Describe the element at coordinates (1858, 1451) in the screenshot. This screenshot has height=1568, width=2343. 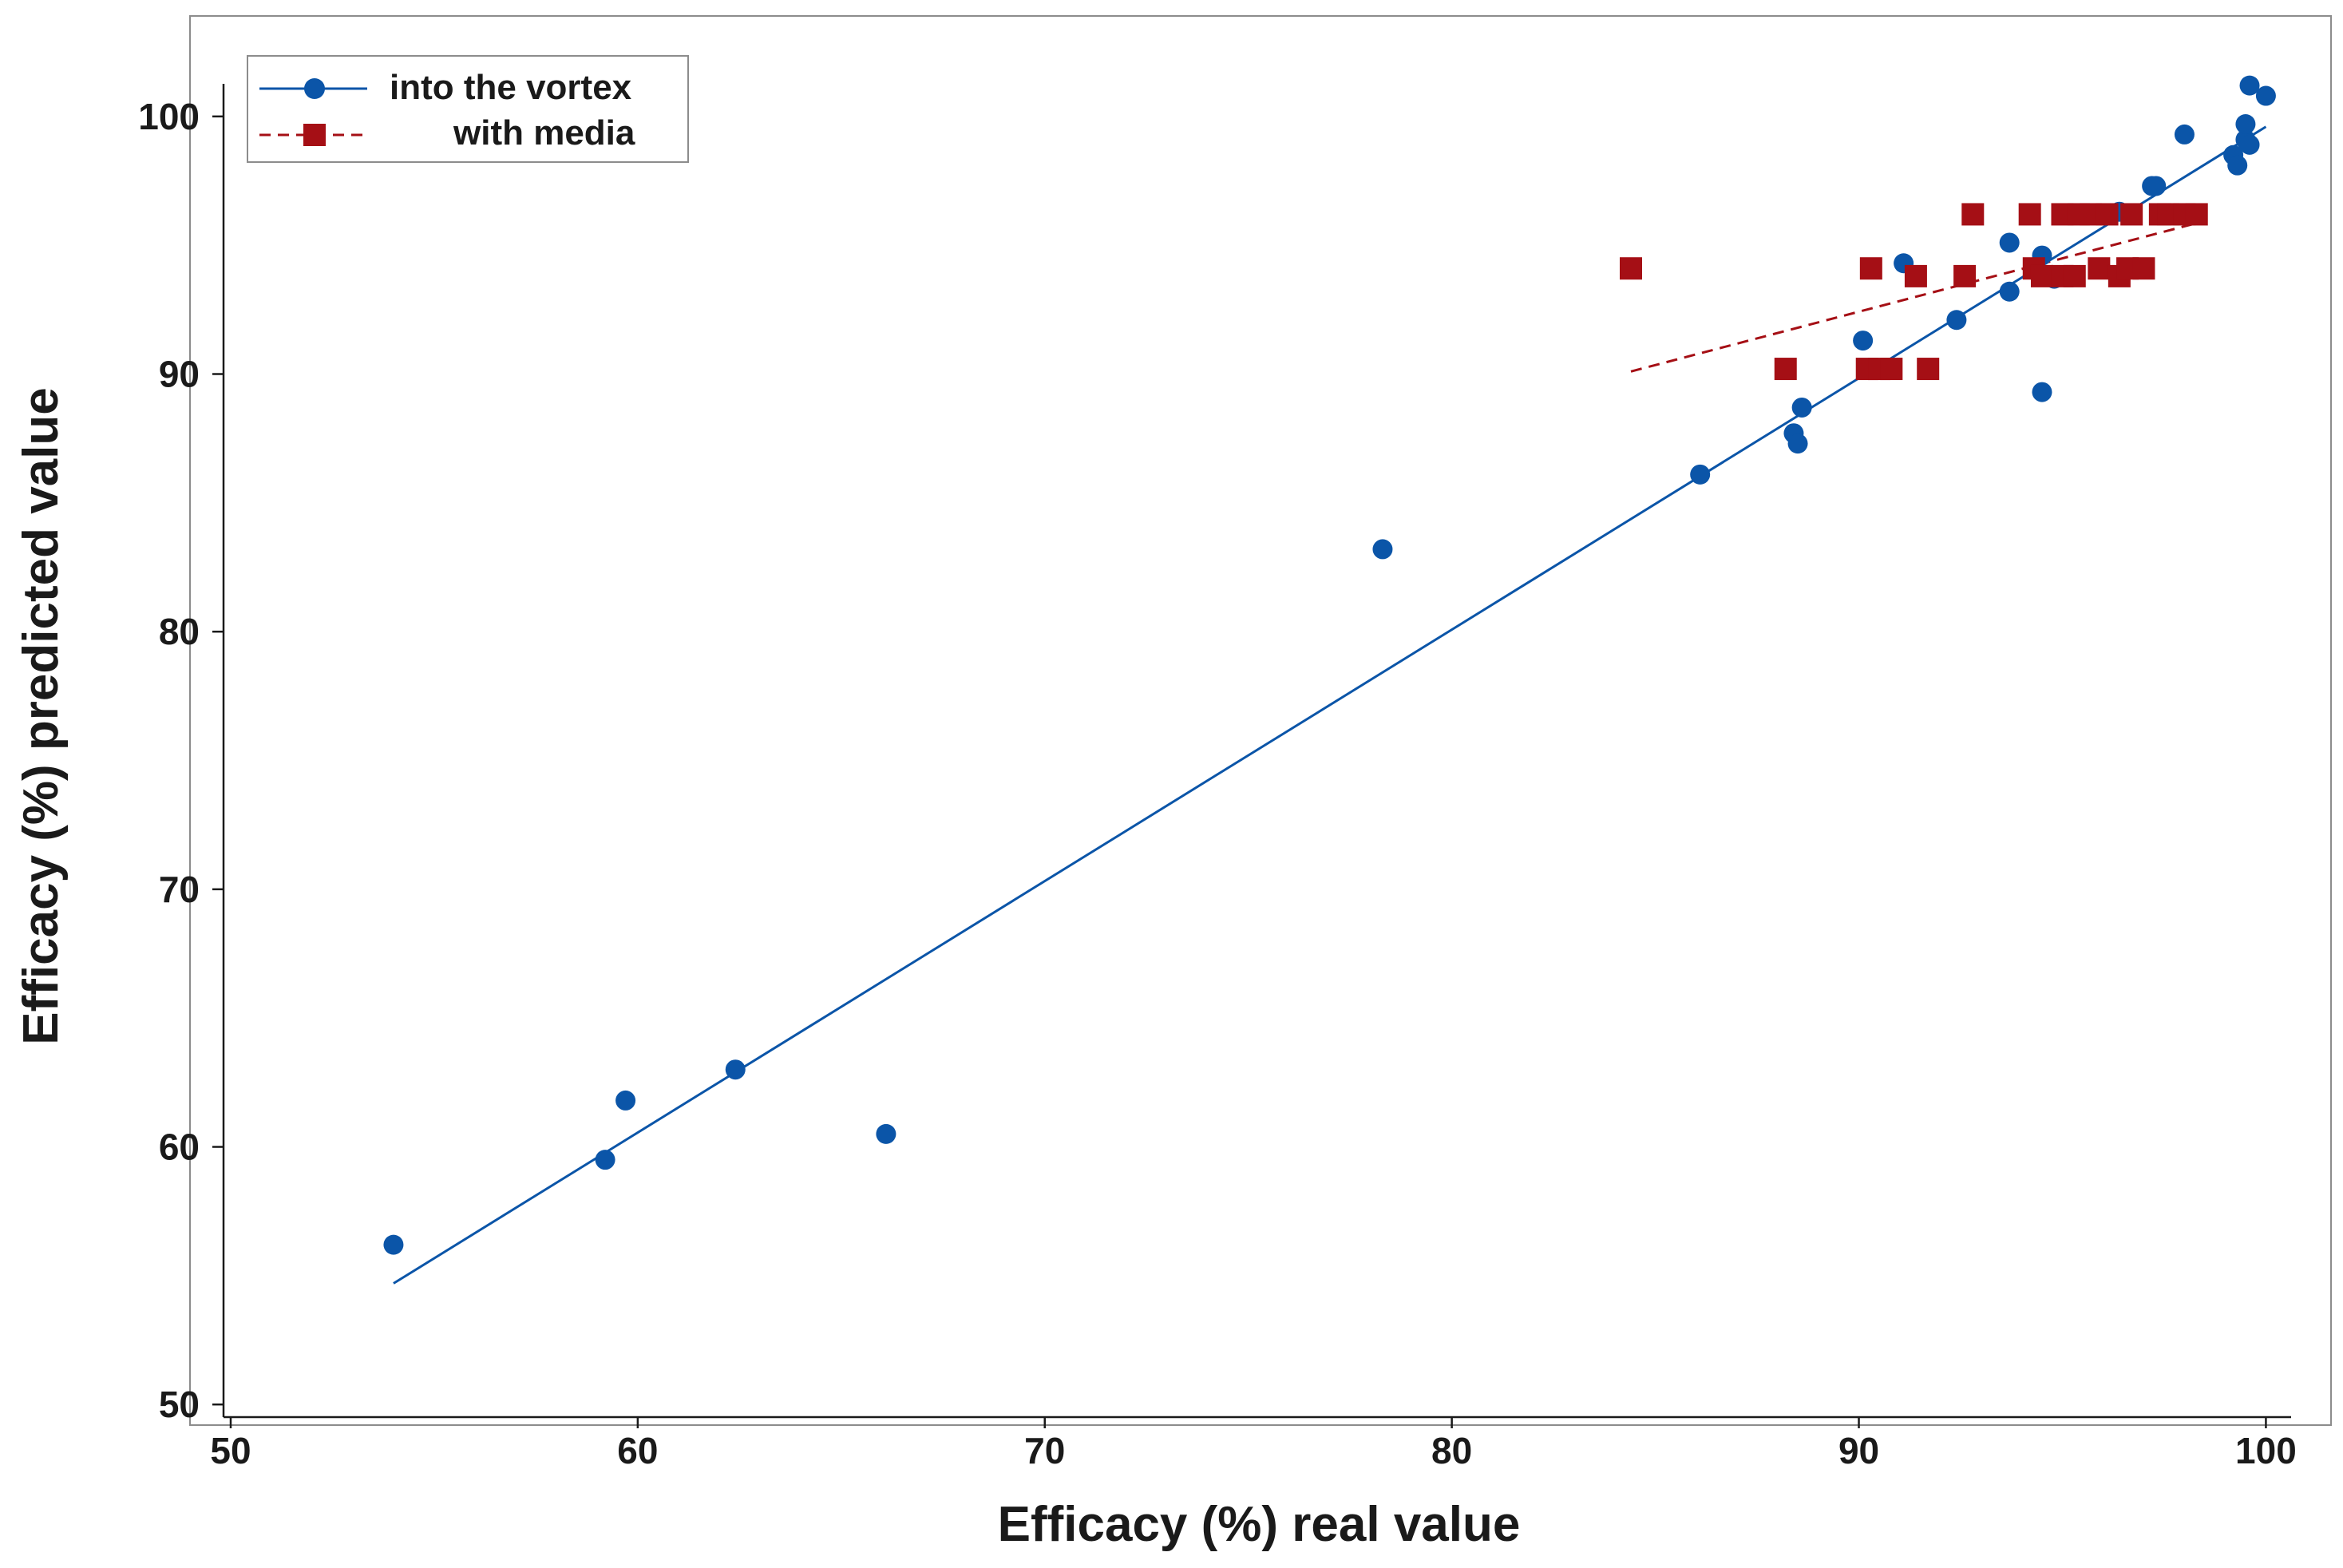
I see `x-tick-label: 90` at that location.